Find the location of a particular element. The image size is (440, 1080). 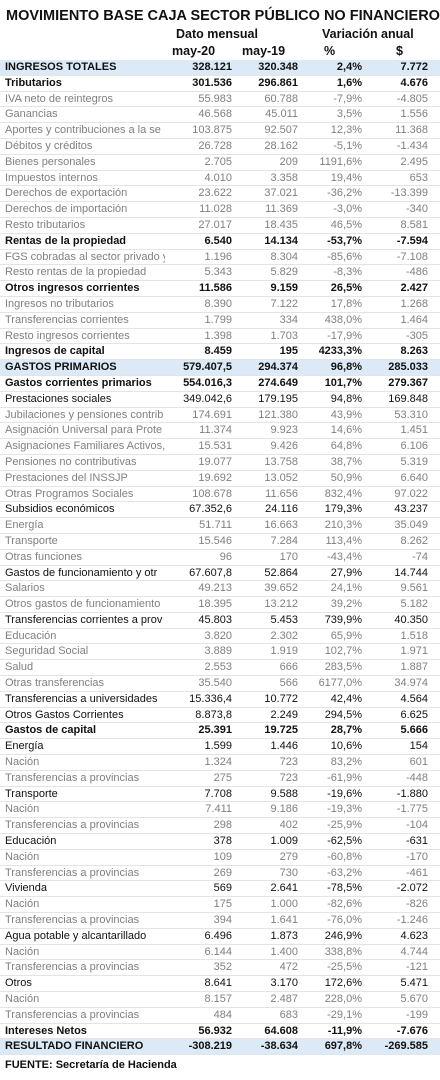

cell-value: 101,7% is located at coordinates (343, 382).